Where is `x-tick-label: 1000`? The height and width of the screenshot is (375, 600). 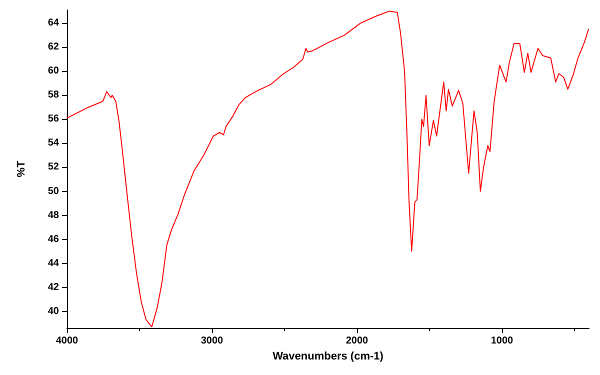
x-tick-label: 1000 is located at coordinates (502, 341).